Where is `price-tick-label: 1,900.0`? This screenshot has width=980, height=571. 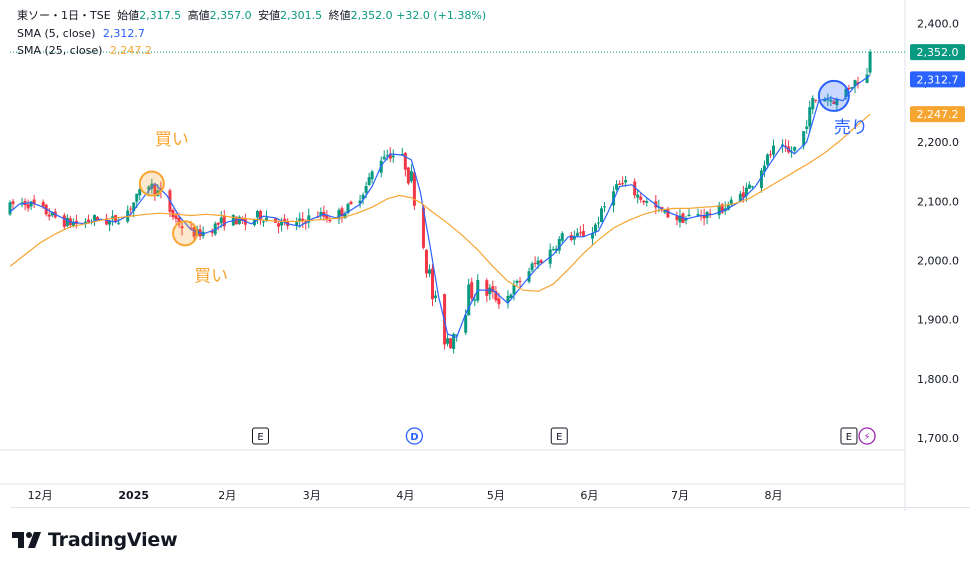 price-tick-label: 1,900.0 is located at coordinates (938, 320).